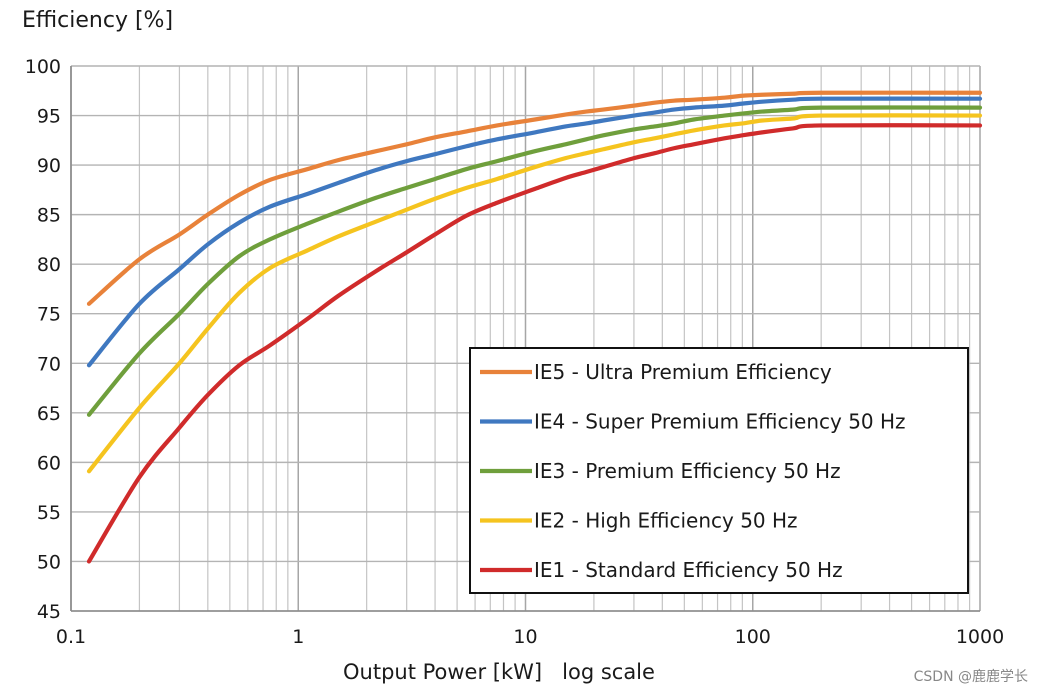  I want to click on y-tick-label: 75, so click(49, 315).